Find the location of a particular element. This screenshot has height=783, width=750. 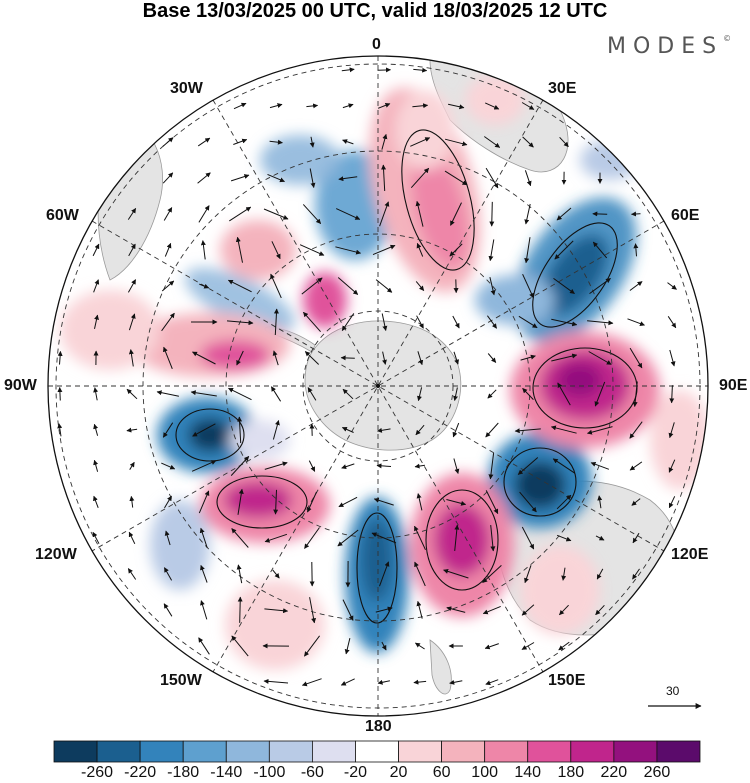

colorbar-tick-label: -260 is located at coordinates (97, 772).